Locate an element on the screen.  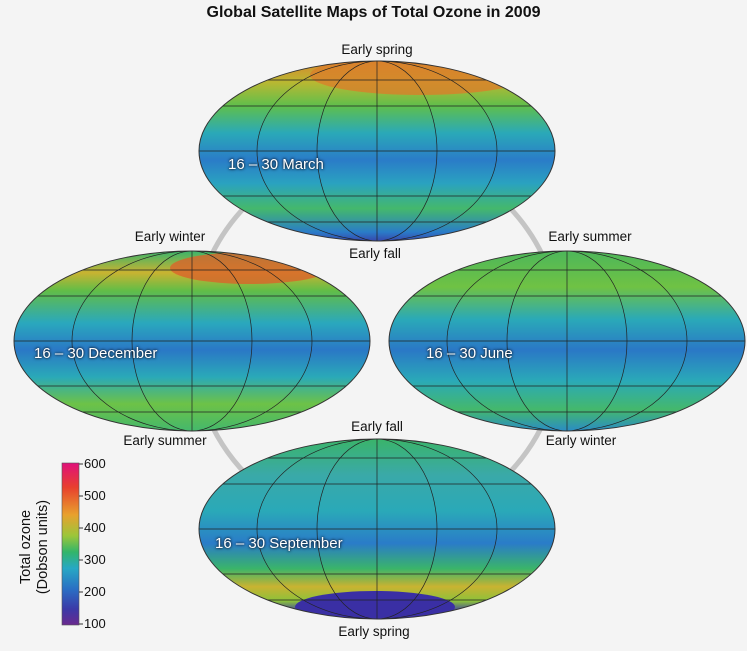
colorbar-tick-200: 200 is located at coordinates (95, 591).